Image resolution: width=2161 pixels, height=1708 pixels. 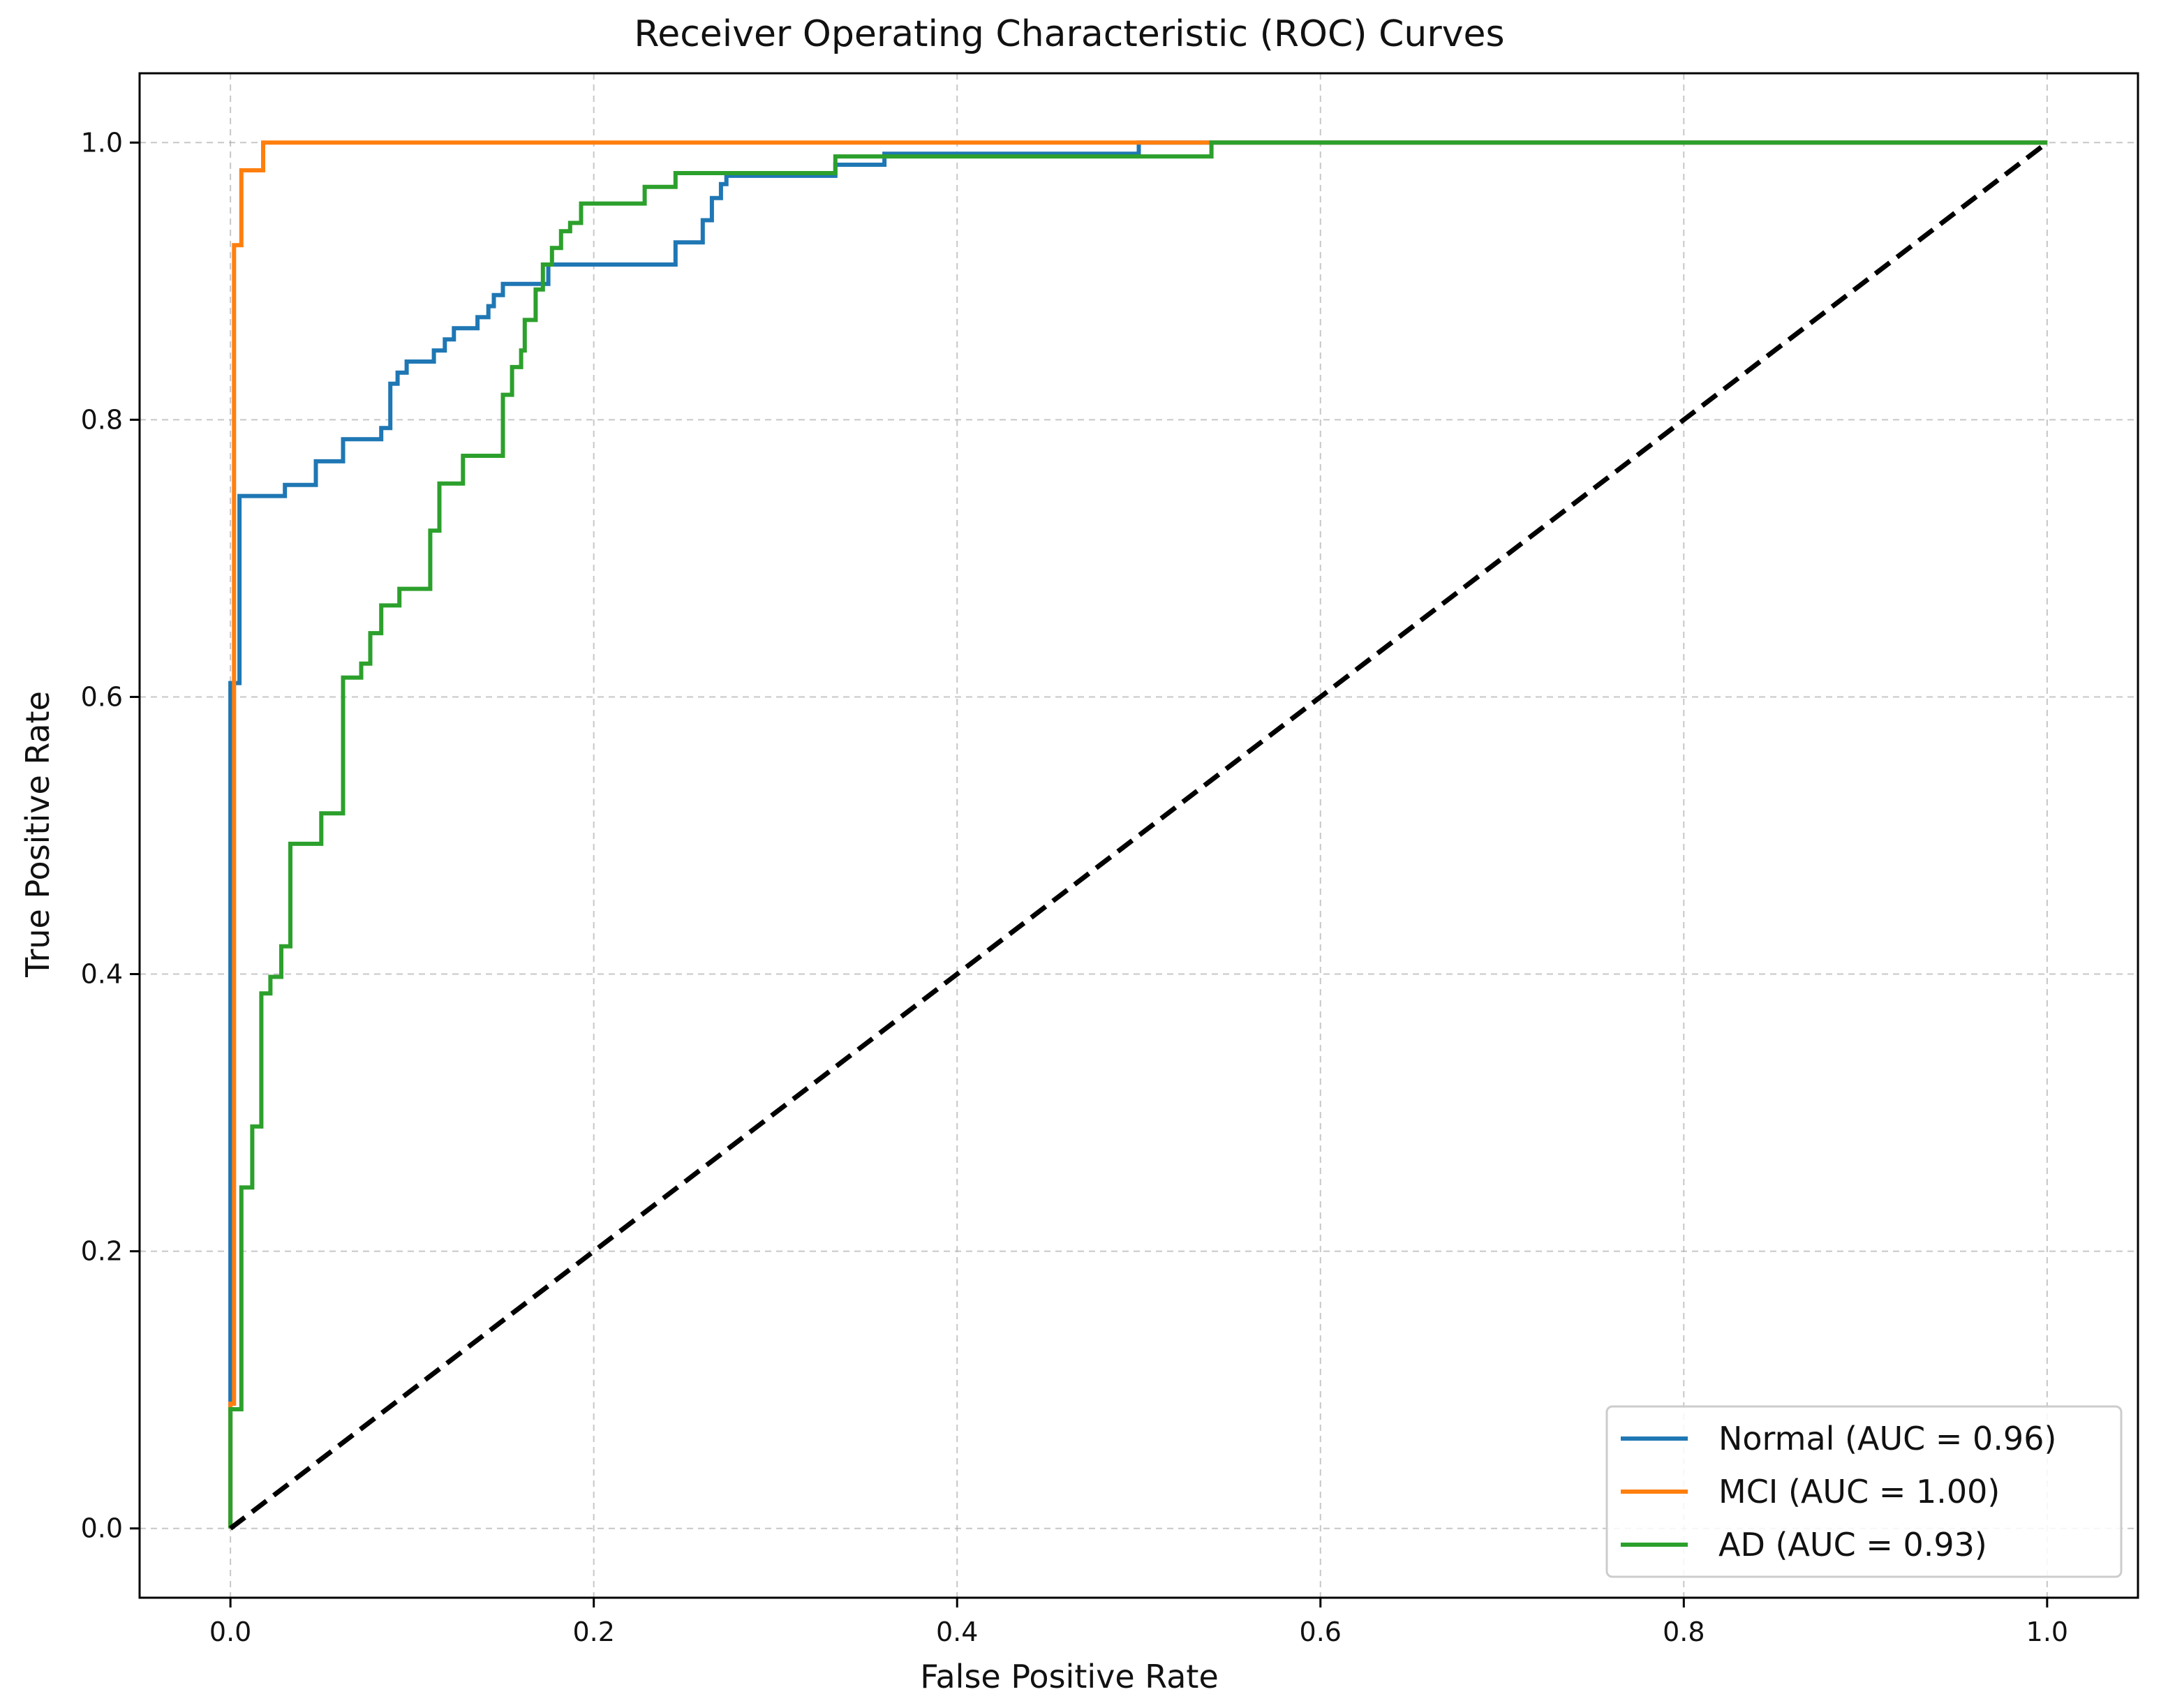 What do you see at coordinates (102, 1251) in the screenshot?
I see `y-tick-label: 0.2` at bounding box center [102, 1251].